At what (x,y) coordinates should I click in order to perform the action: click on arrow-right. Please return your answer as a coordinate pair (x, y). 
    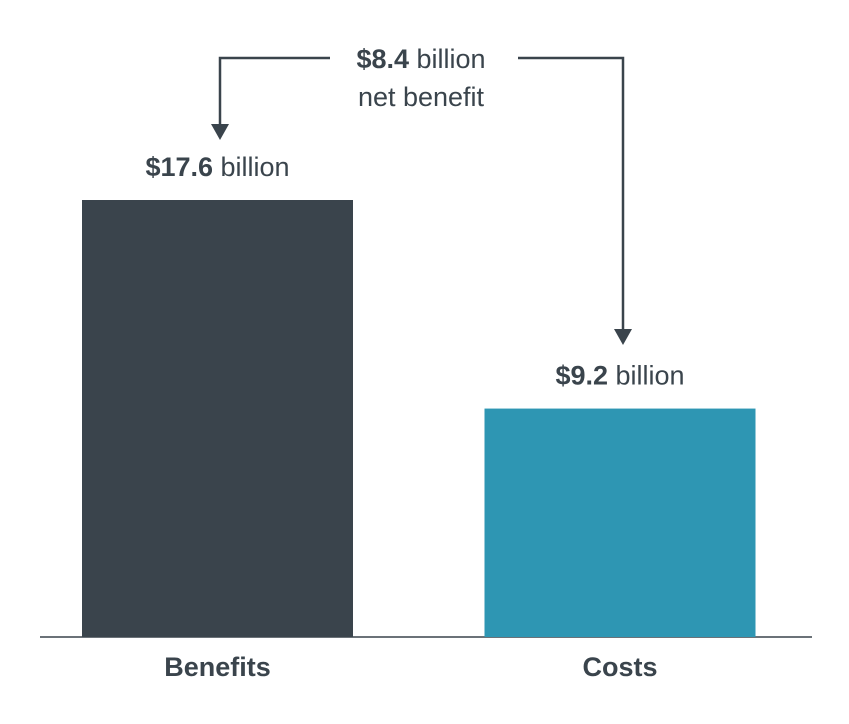
    Looking at the image, I should click on (571, 193).